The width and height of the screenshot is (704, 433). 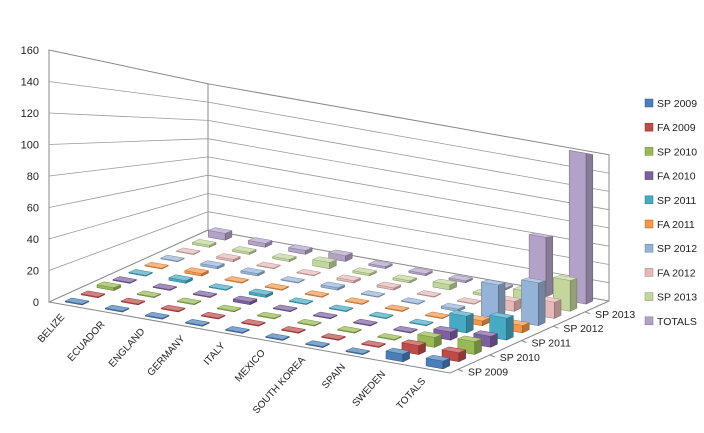 I want to click on y-tick-label: 40, so click(x=33, y=240).